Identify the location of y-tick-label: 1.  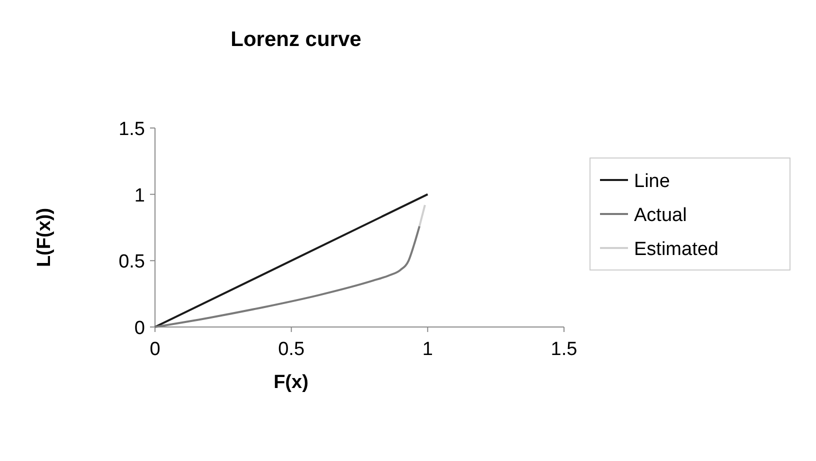
(139, 195).